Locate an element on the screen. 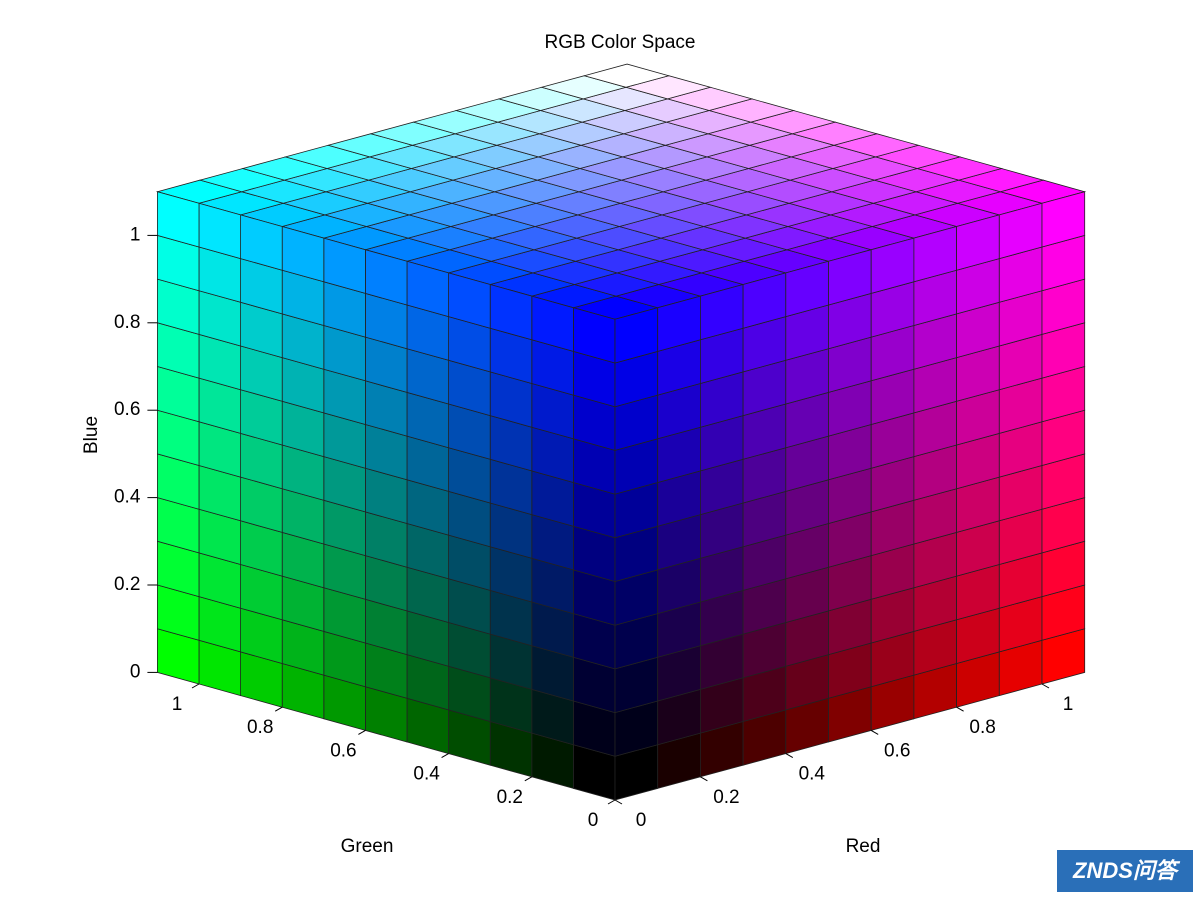 Image resolution: width=1201 pixels, height=901 pixels. z-tick-label: 0 is located at coordinates (135, 671).